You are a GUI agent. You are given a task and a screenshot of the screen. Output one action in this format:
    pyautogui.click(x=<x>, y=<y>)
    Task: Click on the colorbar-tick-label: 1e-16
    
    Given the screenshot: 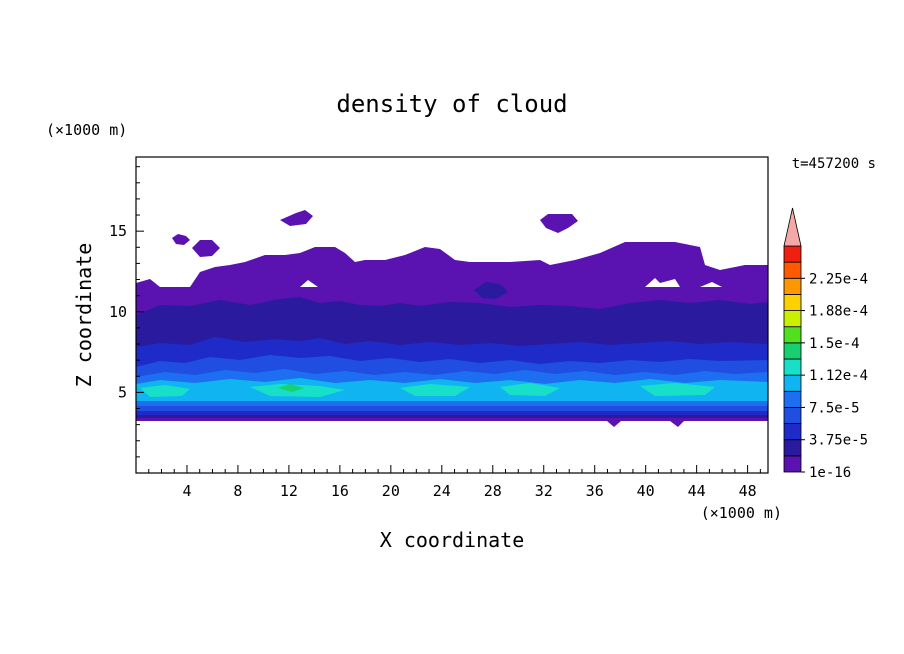 What is the action you would take?
    pyautogui.click(x=830, y=473)
    